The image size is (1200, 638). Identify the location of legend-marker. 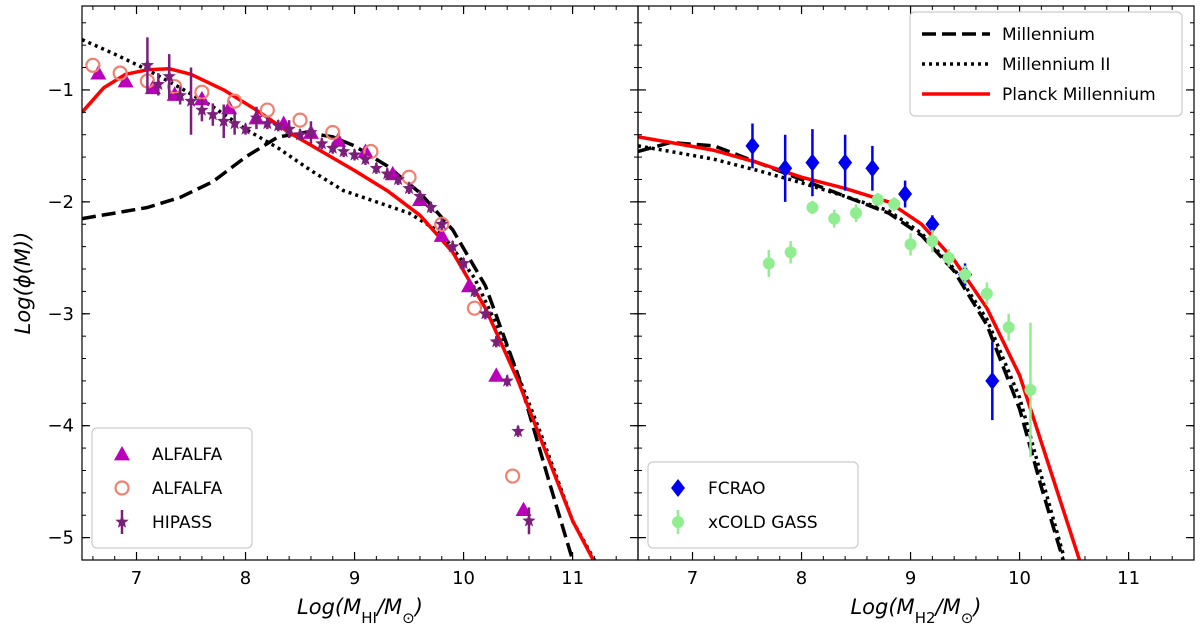
(678, 488).